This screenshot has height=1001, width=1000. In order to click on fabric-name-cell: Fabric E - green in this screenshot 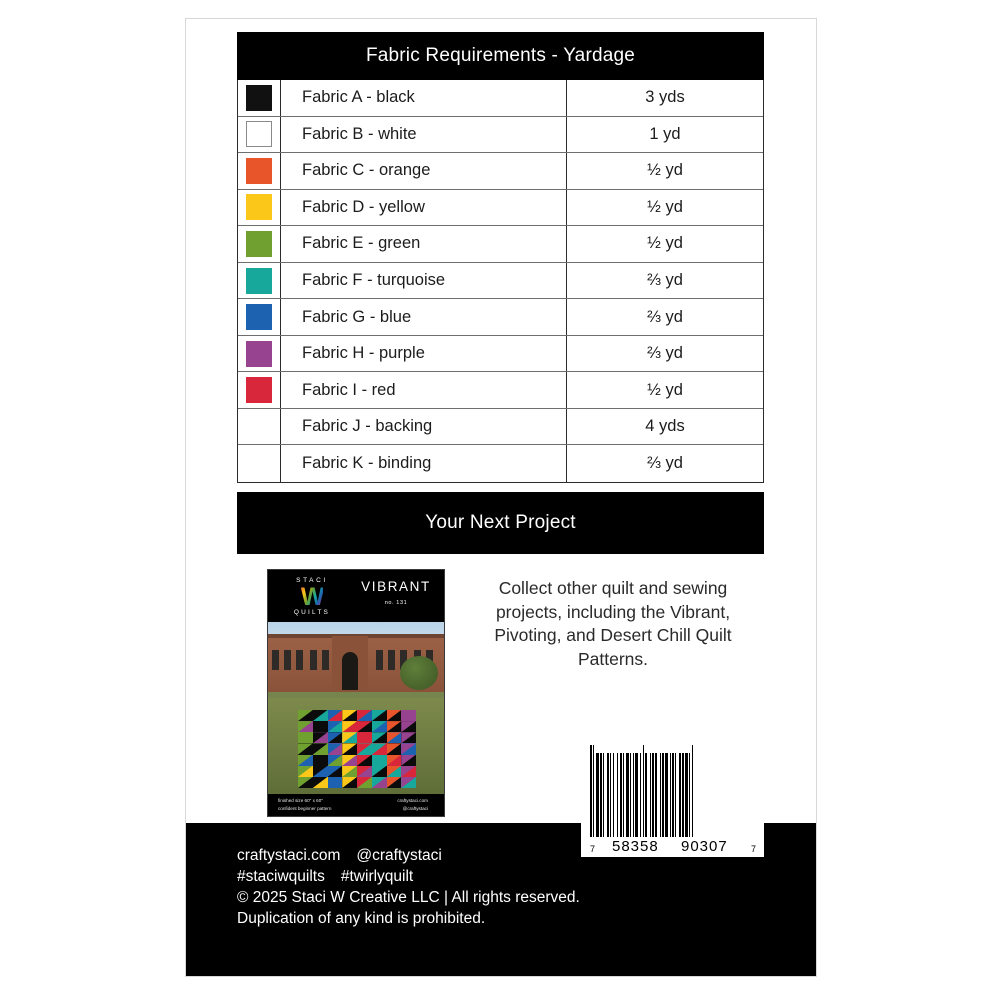, I will do `click(424, 244)`.